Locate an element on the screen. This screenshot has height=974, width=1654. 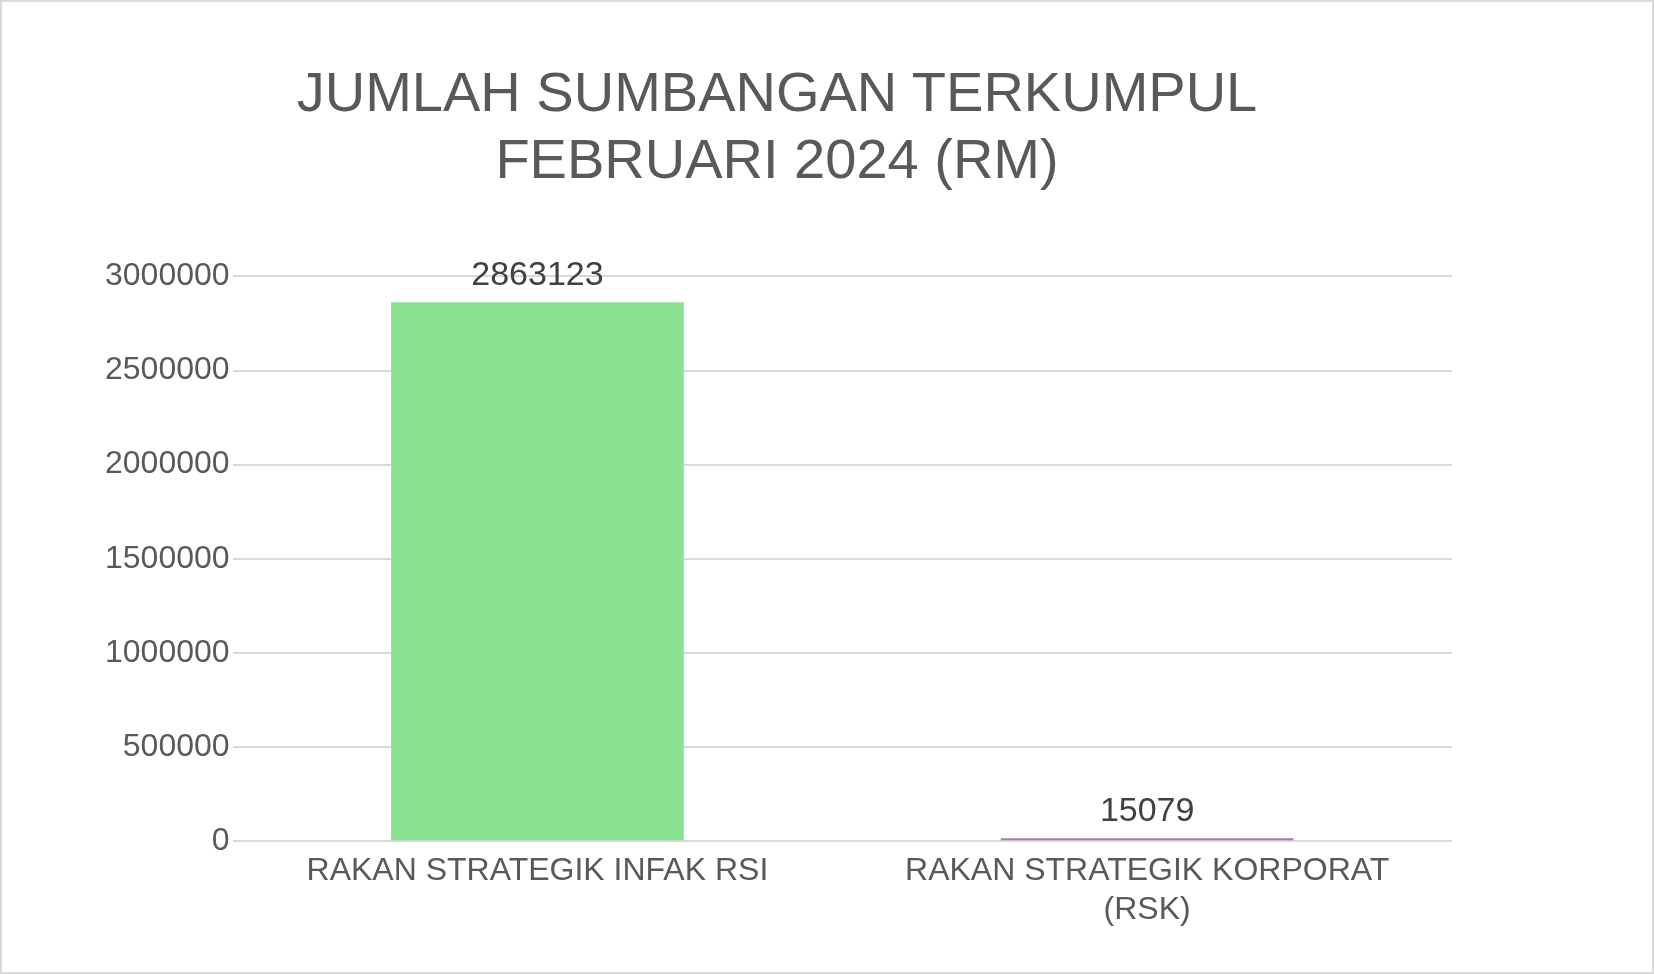
x-tick-label: RAKAN STRATEGIK KORPORAT (RSK) is located at coordinates (1147, 888).